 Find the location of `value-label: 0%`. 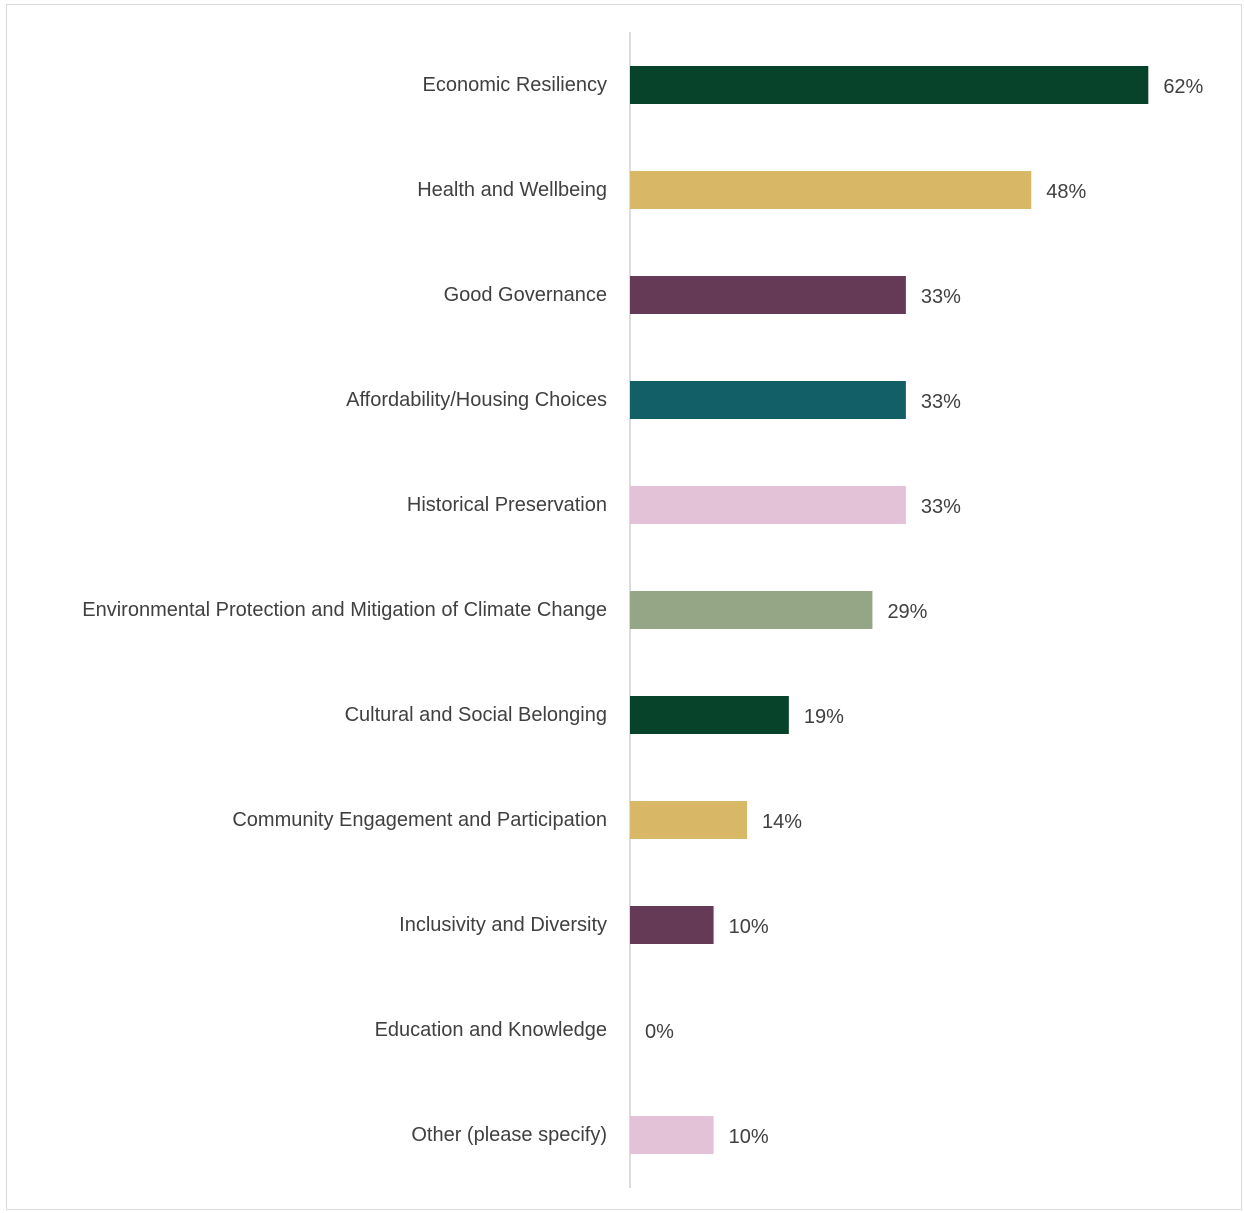

value-label: 0% is located at coordinates (659, 1032).